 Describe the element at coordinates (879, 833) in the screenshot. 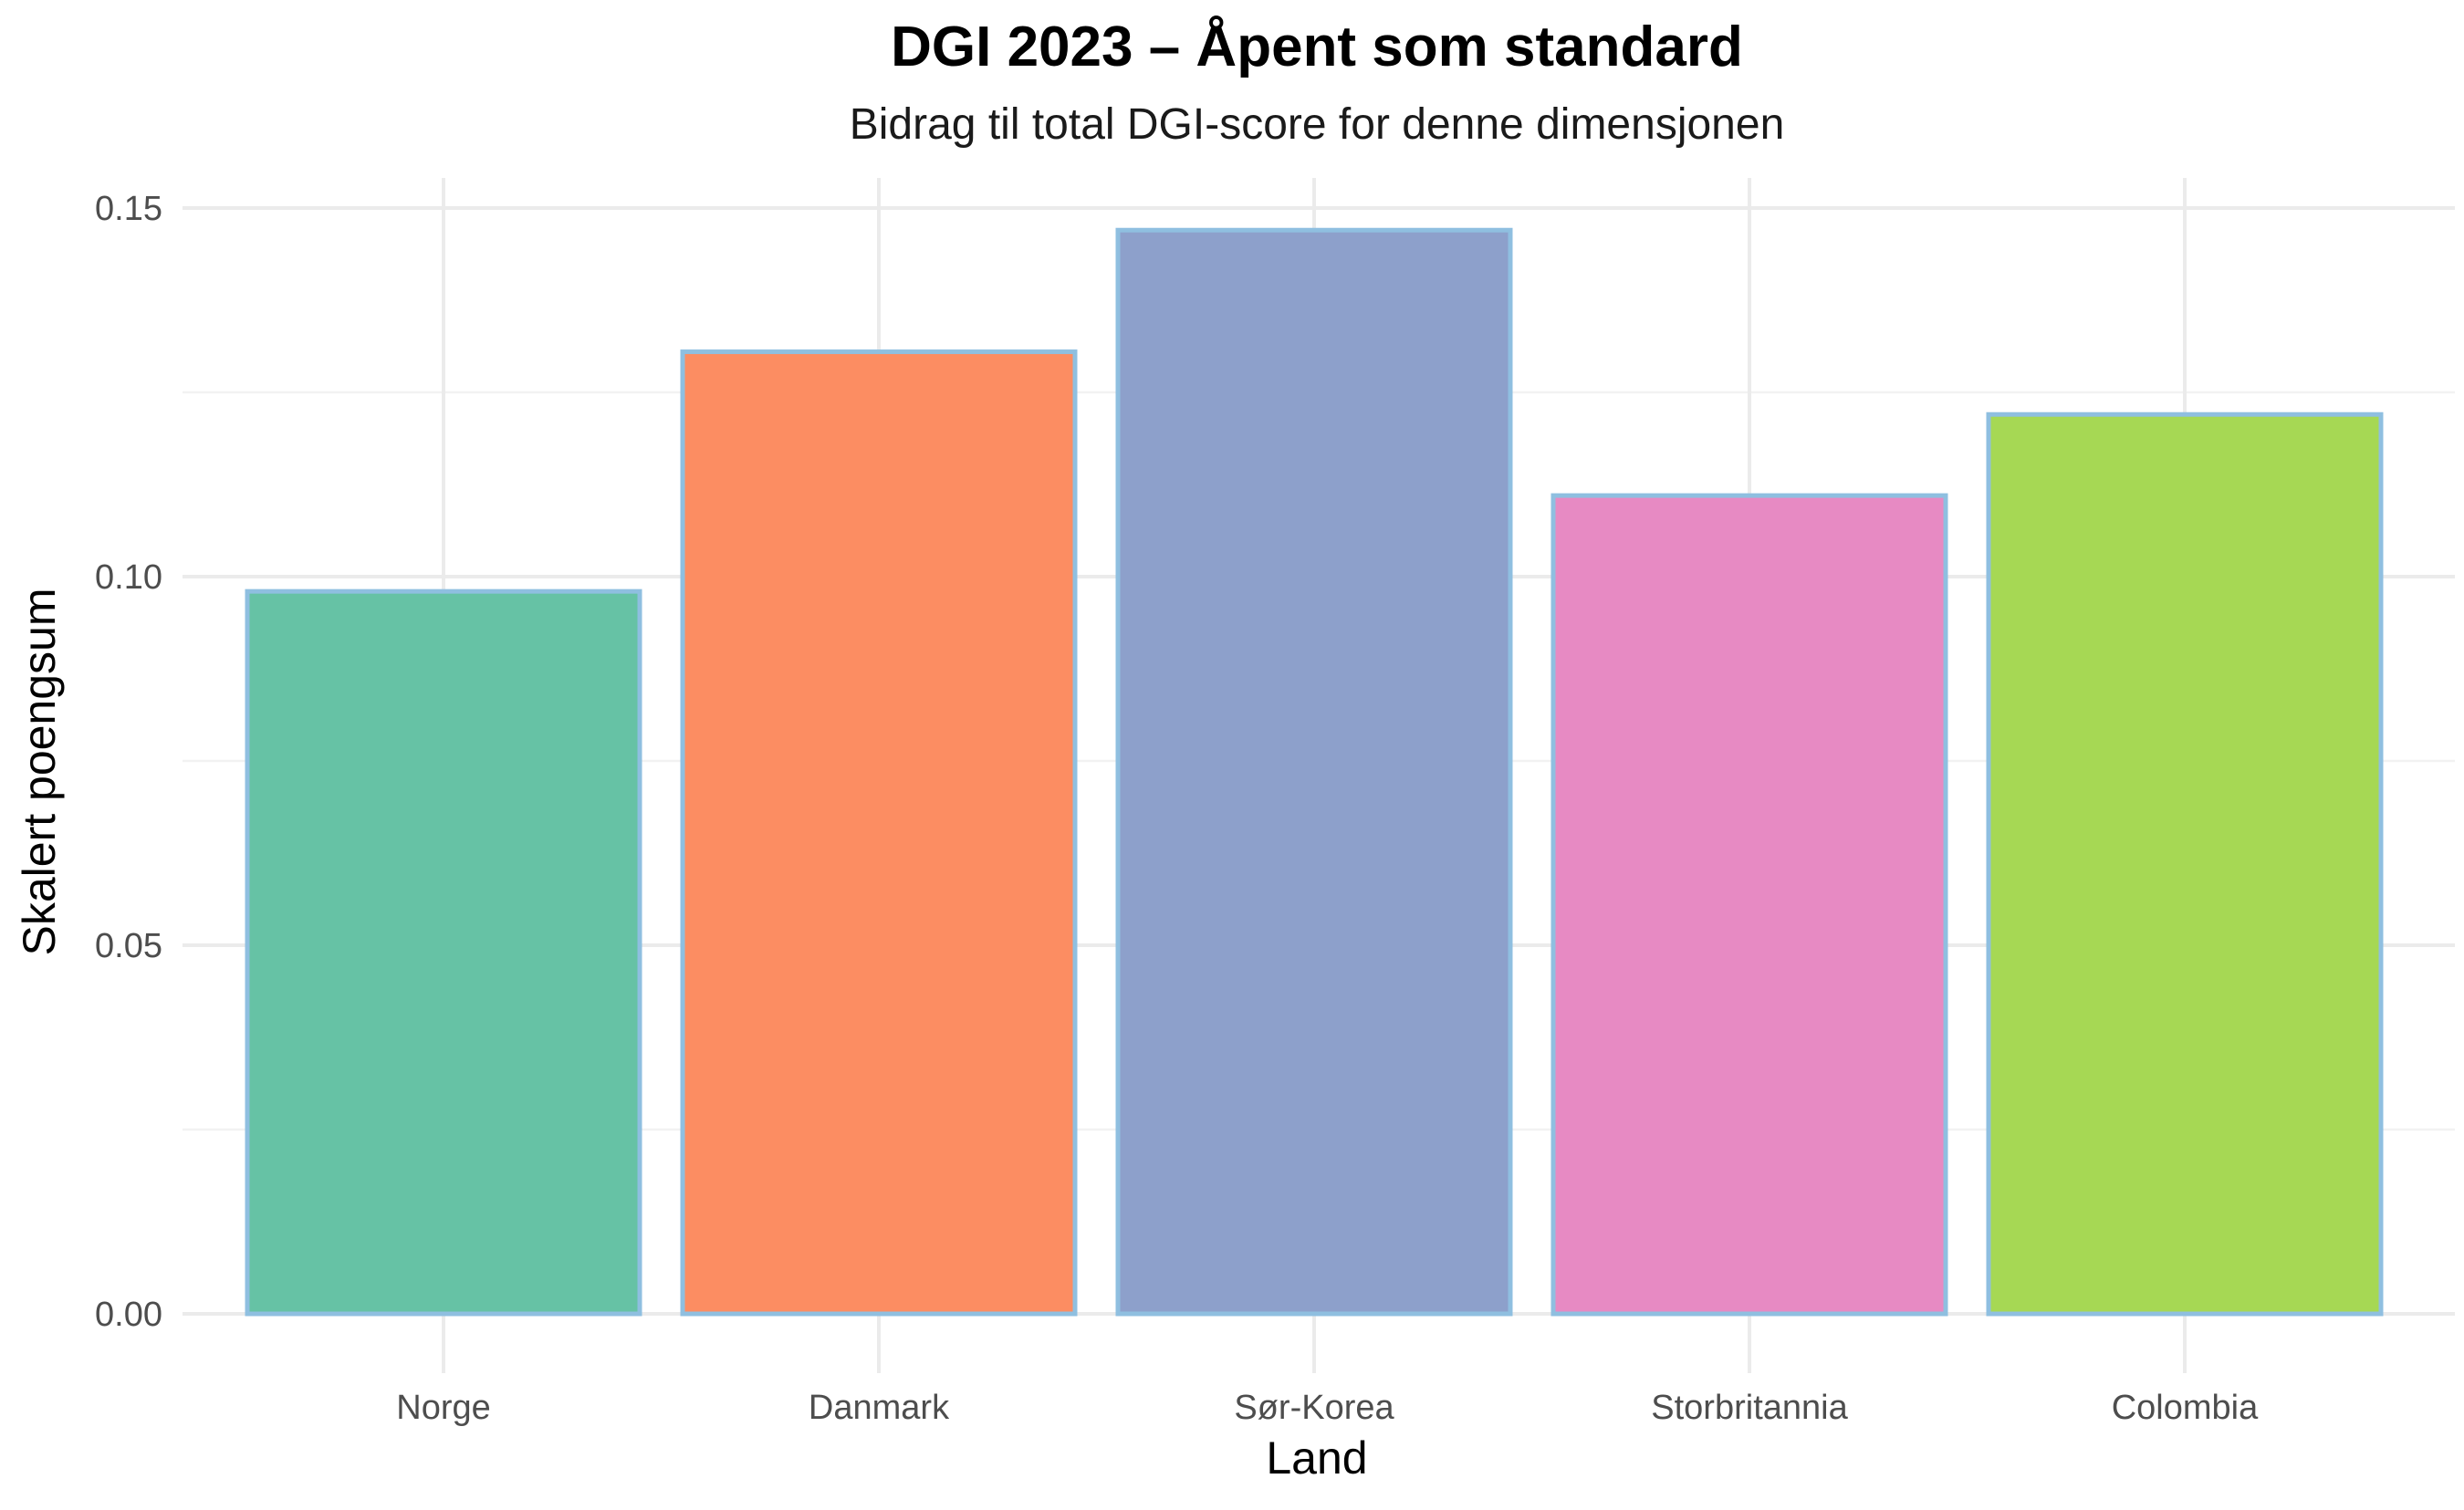

I see `bar-danmark` at that location.